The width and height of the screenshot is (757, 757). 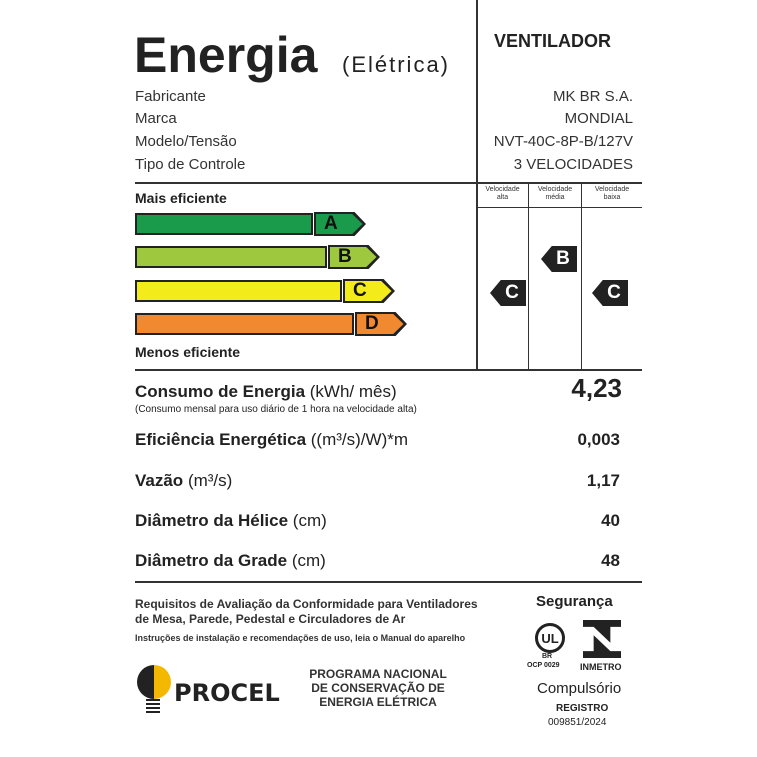 I want to click on rating-high: C, so click(x=508, y=293).